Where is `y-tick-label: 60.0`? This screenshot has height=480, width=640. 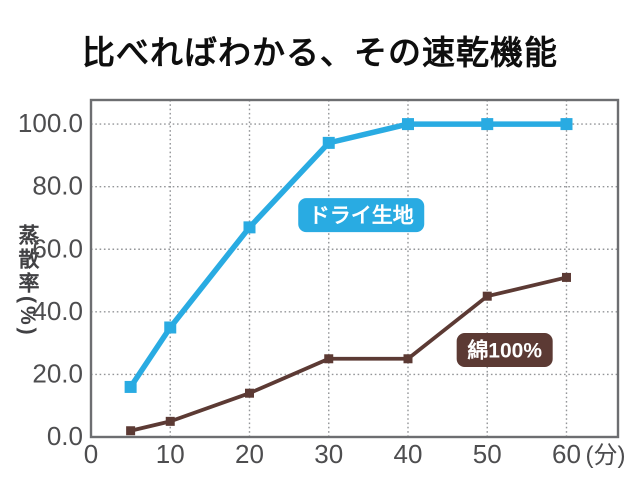
y-tick-label: 60.0 is located at coordinates (57, 248).